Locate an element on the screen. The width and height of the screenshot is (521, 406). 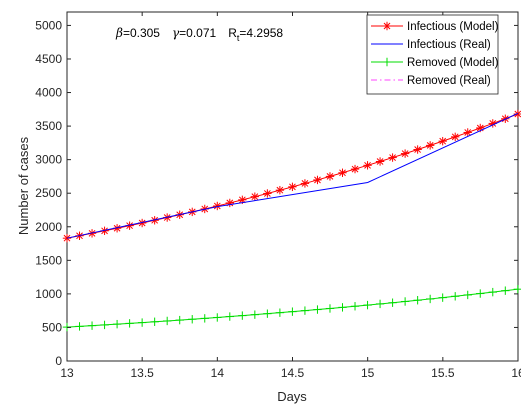
x-tick-label: 13 is located at coordinates (67, 373).